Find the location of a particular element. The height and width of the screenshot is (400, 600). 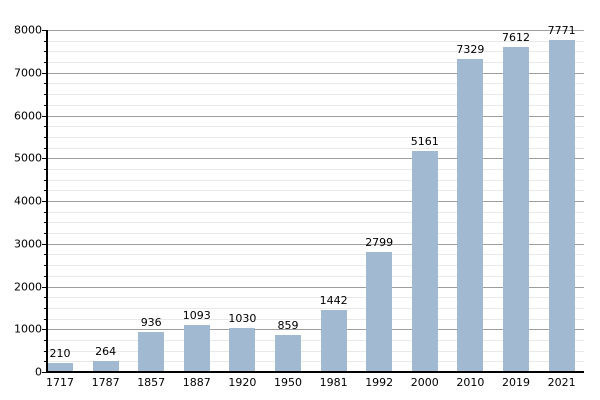

x-tick-label: 1950 is located at coordinates (288, 382).